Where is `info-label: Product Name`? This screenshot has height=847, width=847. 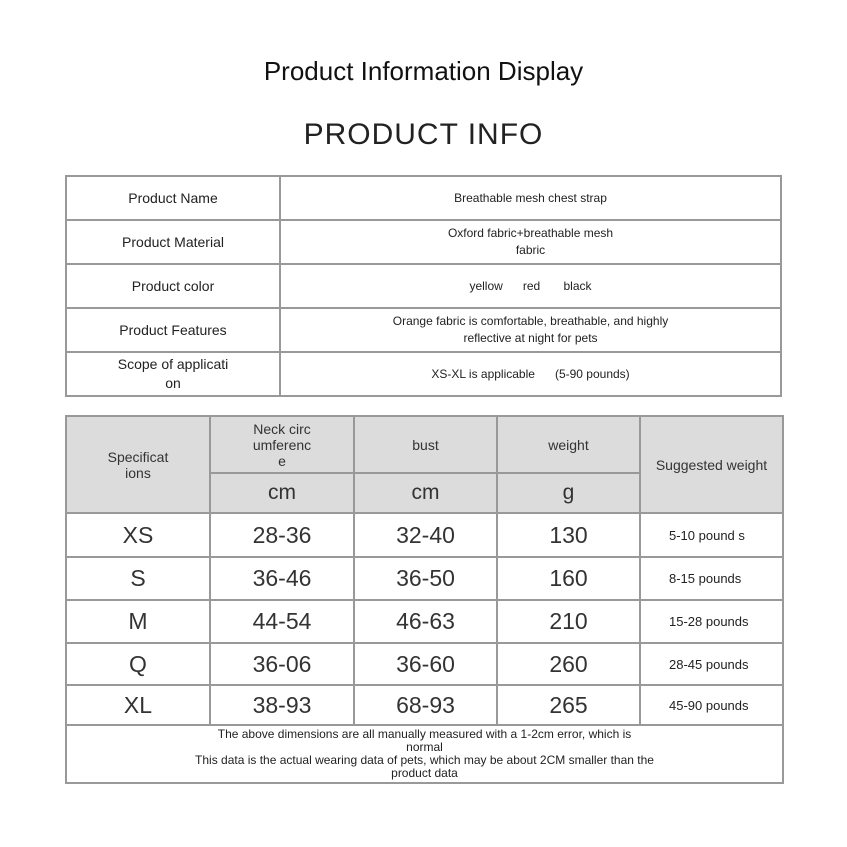
info-label: Product Name is located at coordinates (173, 198).